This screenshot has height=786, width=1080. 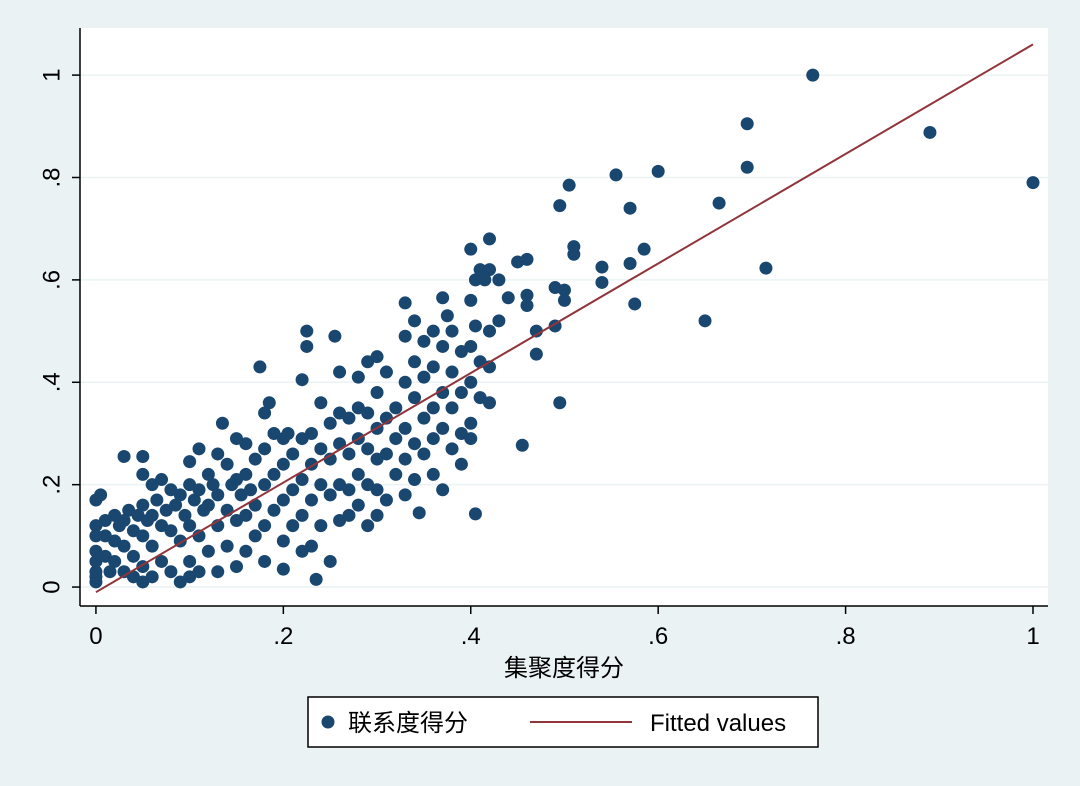 What do you see at coordinates (52, 485) in the screenshot?
I see `y-tick-label: .2` at bounding box center [52, 485].